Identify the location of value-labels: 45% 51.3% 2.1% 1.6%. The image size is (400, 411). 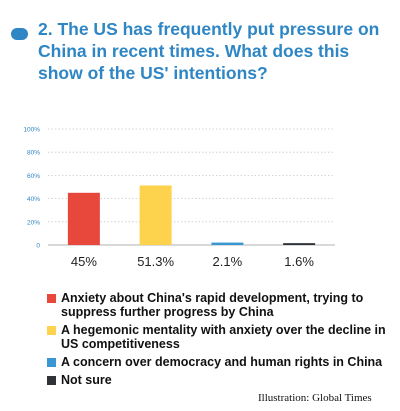
(193, 261).